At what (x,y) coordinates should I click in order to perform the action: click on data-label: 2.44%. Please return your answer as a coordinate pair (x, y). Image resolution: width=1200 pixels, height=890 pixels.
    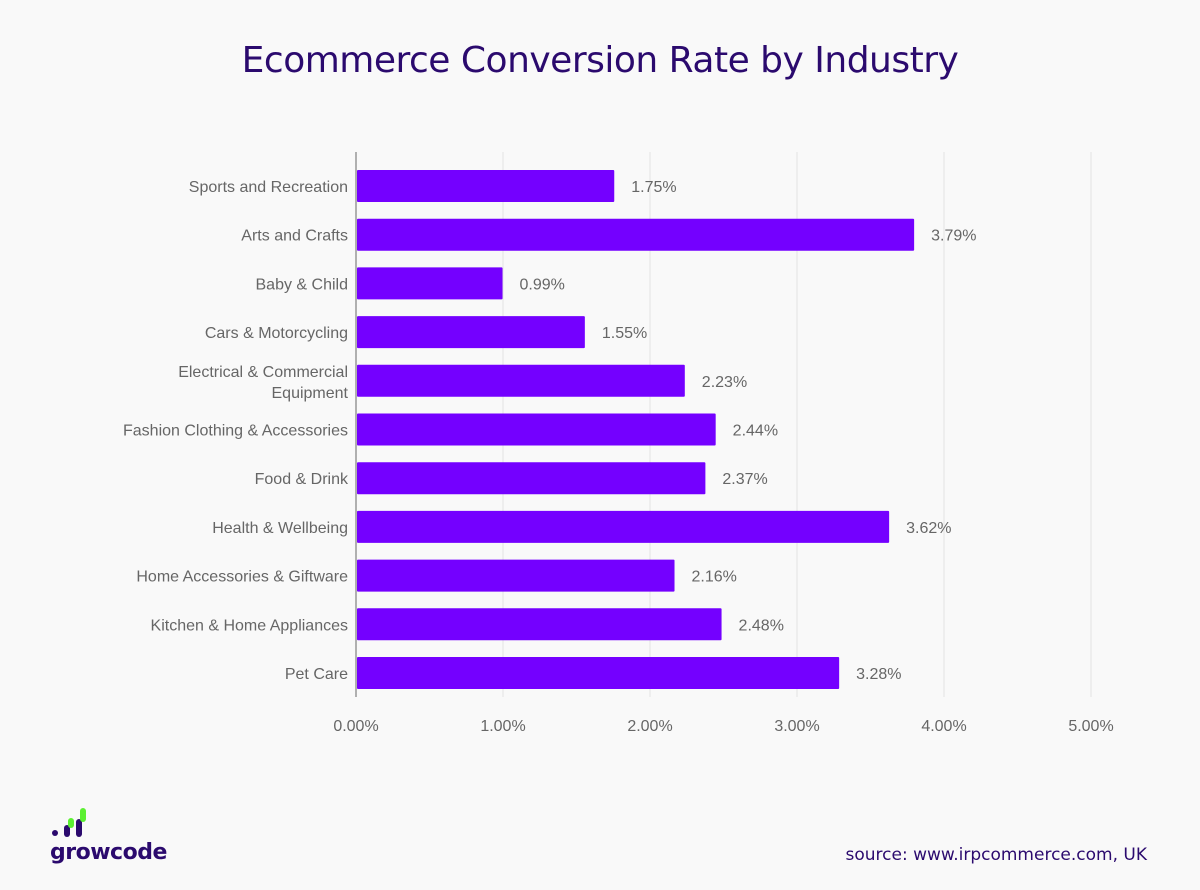
    Looking at the image, I should click on (755, 431).